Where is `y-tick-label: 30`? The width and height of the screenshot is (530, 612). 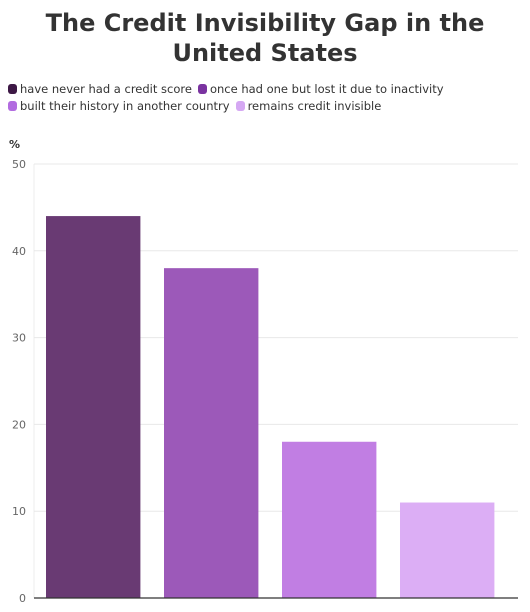
y-tick-label: 30 is located at coordinates (19, 338).